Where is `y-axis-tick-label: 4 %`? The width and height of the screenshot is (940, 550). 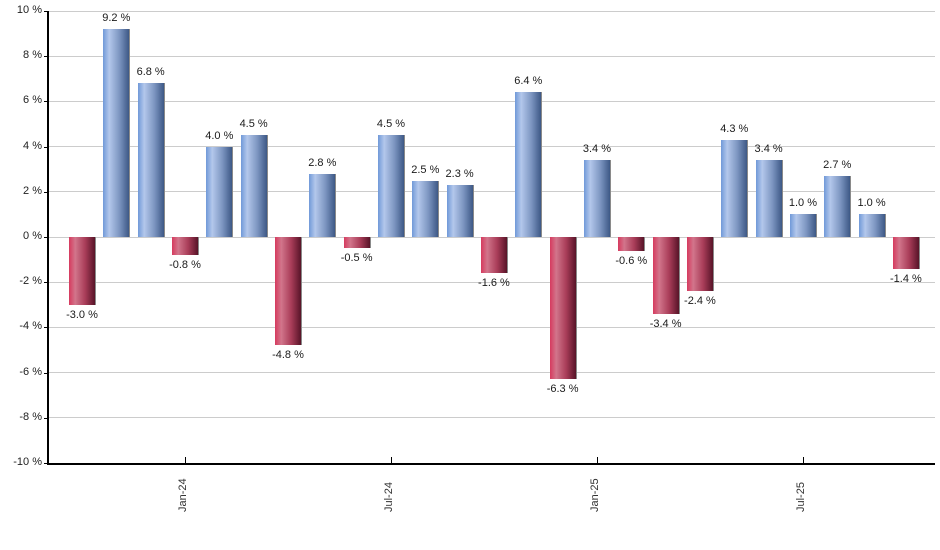 y-axis-tick-label: 4 % is located at coordinates (32, 145).